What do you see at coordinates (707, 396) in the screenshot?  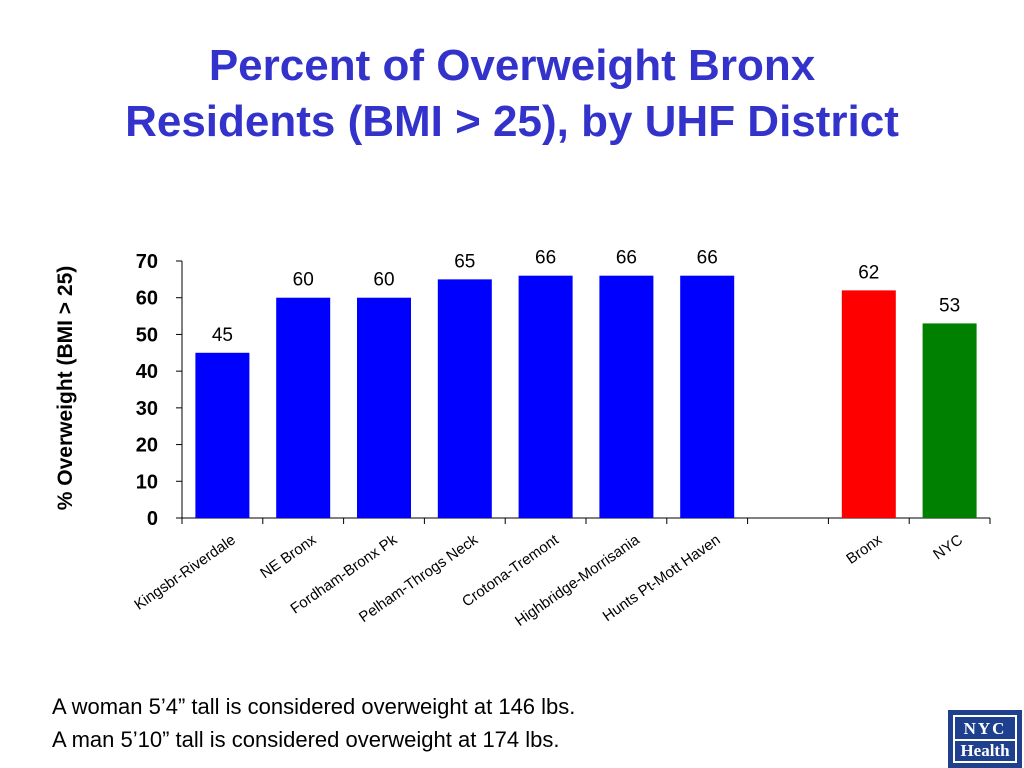 I see `bar-hunts-pt-mott-haven` at bounding box center [707, 396].